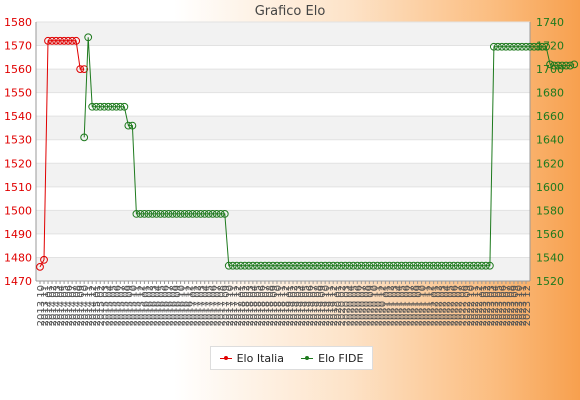  I want to click on x-tick-label: 2014 12, so click(93, 305).